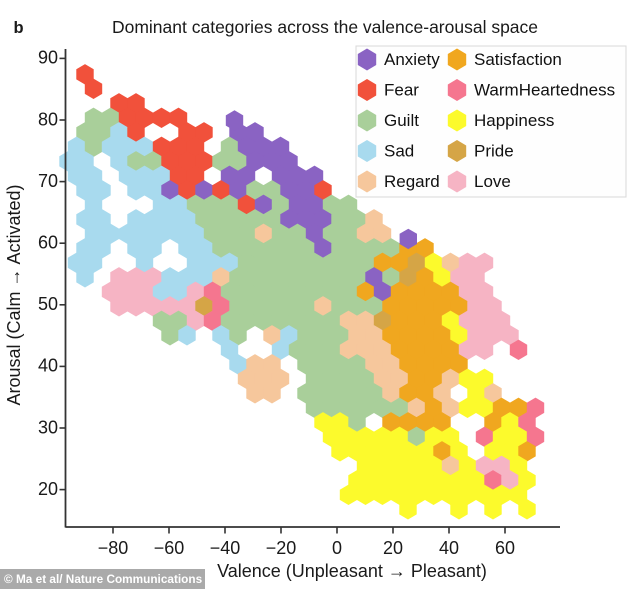  I want to click on svg-text: b, so click(19, 28).